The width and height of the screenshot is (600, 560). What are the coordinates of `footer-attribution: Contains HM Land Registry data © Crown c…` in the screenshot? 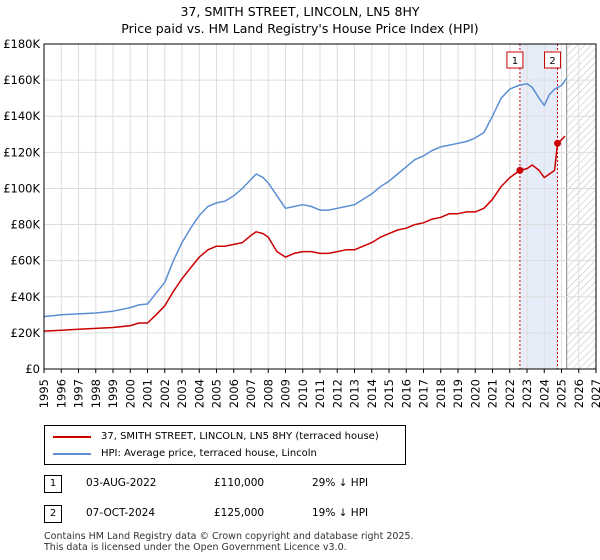 It's located at (229, 542).